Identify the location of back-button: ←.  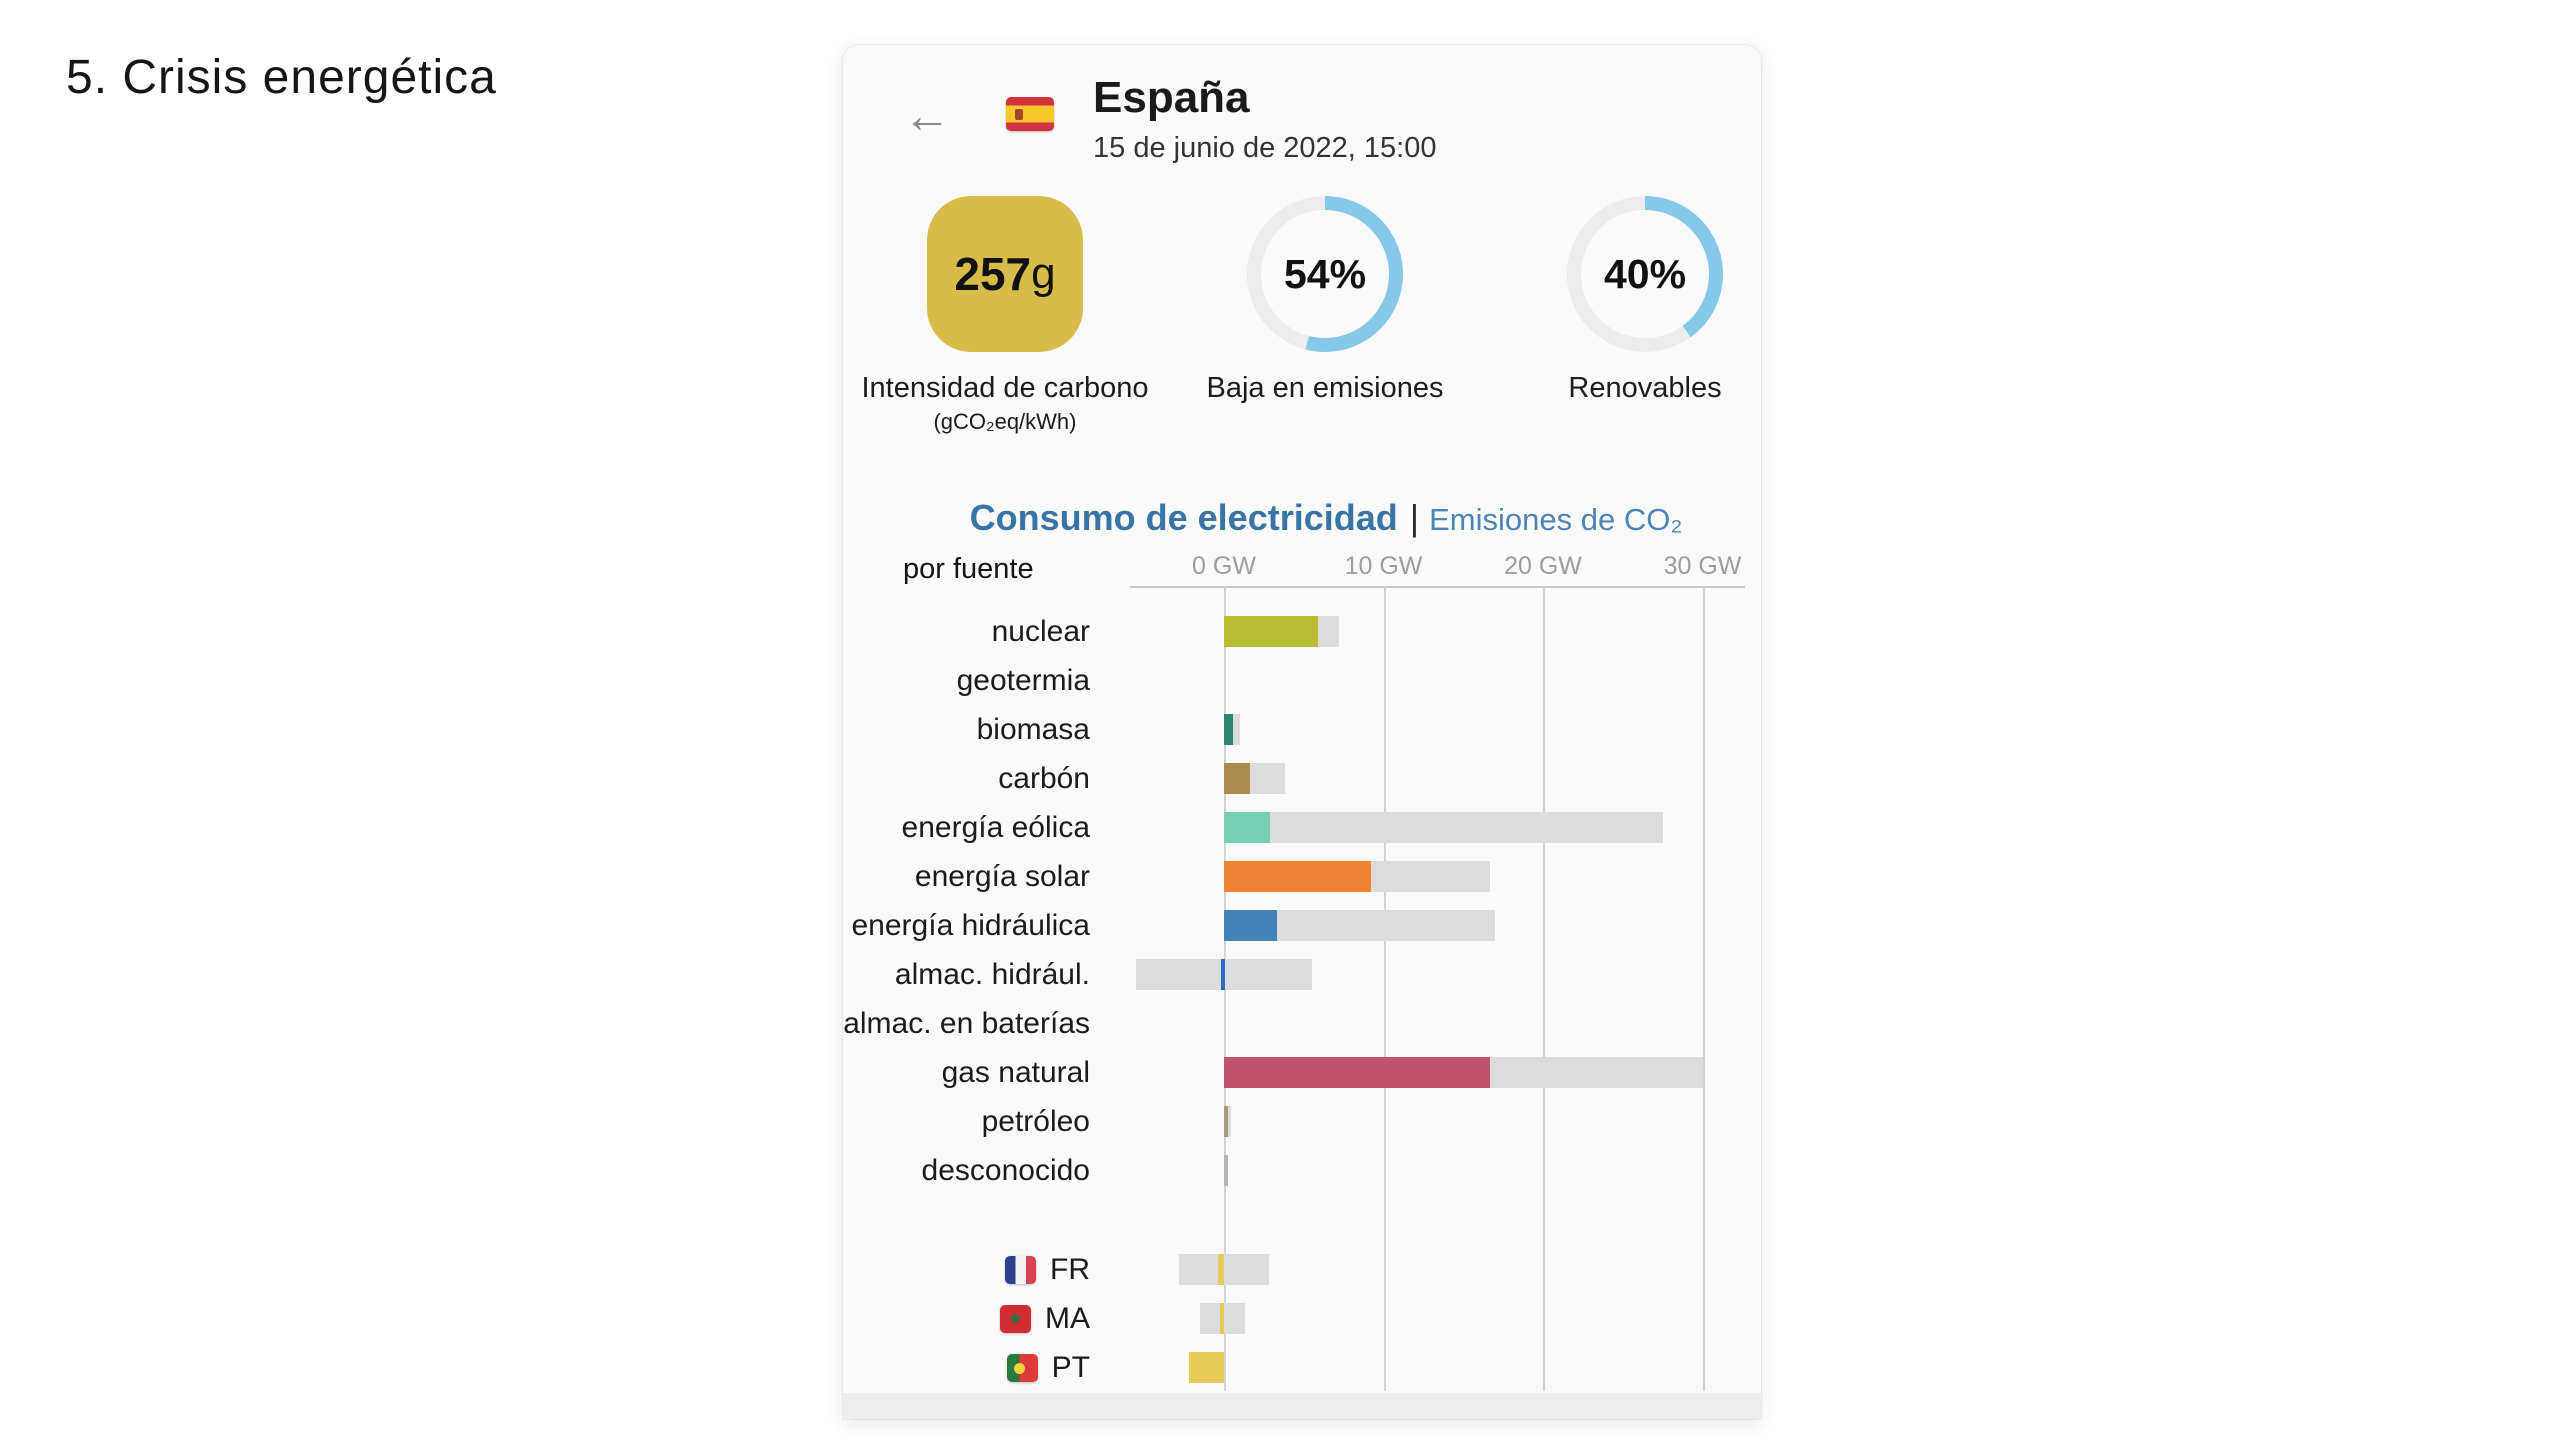
(927, 117).